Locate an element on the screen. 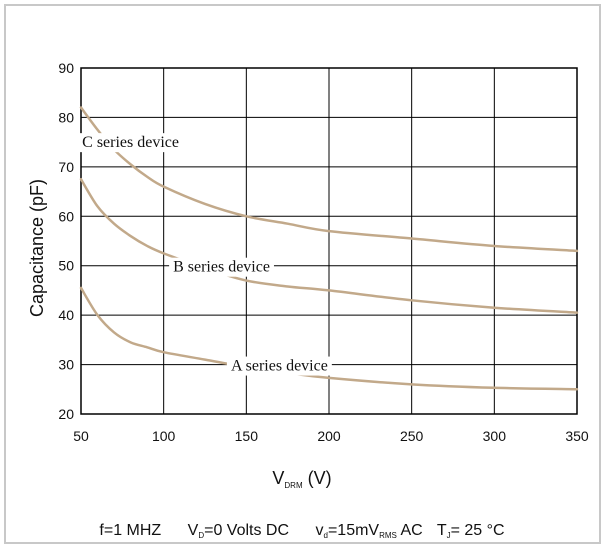 This screenshot has height=551, width=607. series-label-c: C series device is located at coordinates (130, 142).